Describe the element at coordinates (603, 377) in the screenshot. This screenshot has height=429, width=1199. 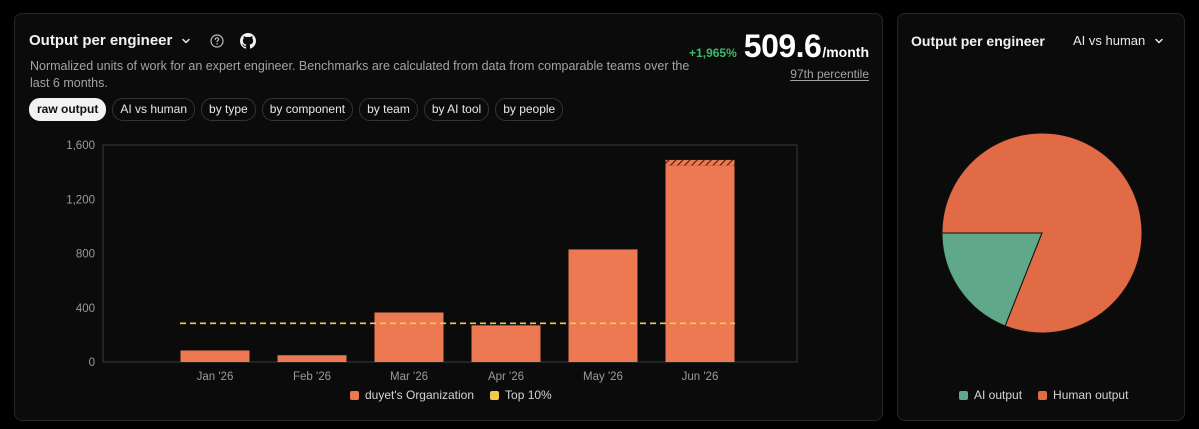
I see `x-tick-label: May '26` at that location.